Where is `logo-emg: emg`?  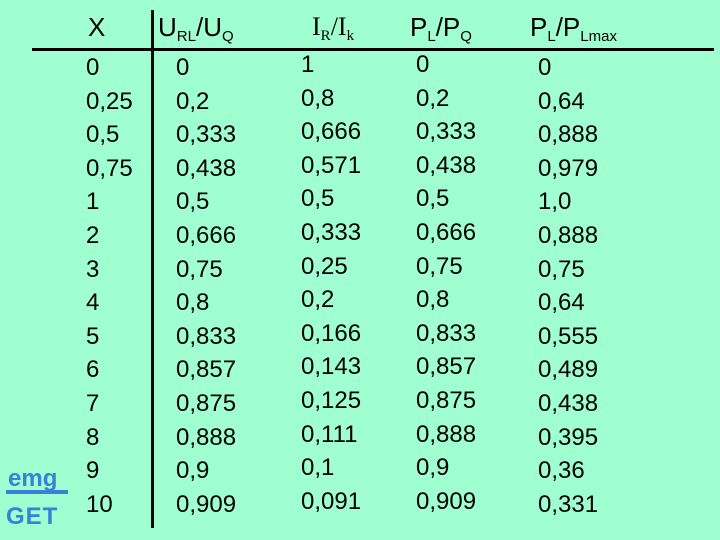
logo-emg: emg is located at coordinates (33, 478).